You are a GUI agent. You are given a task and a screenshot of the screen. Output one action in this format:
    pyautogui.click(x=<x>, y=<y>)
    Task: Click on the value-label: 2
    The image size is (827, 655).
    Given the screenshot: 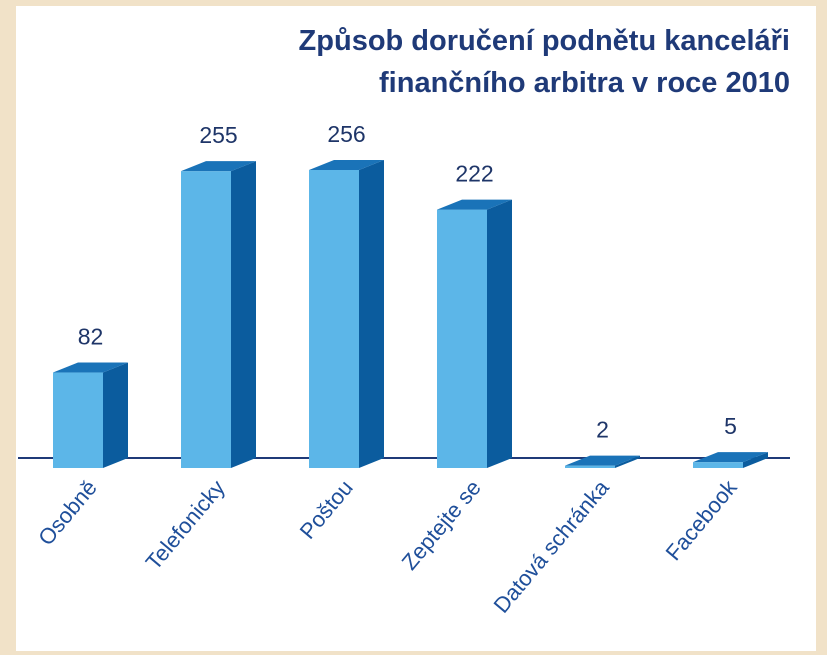 What is the action you would take?
    pyautogui.click(x=602, y=430)
    